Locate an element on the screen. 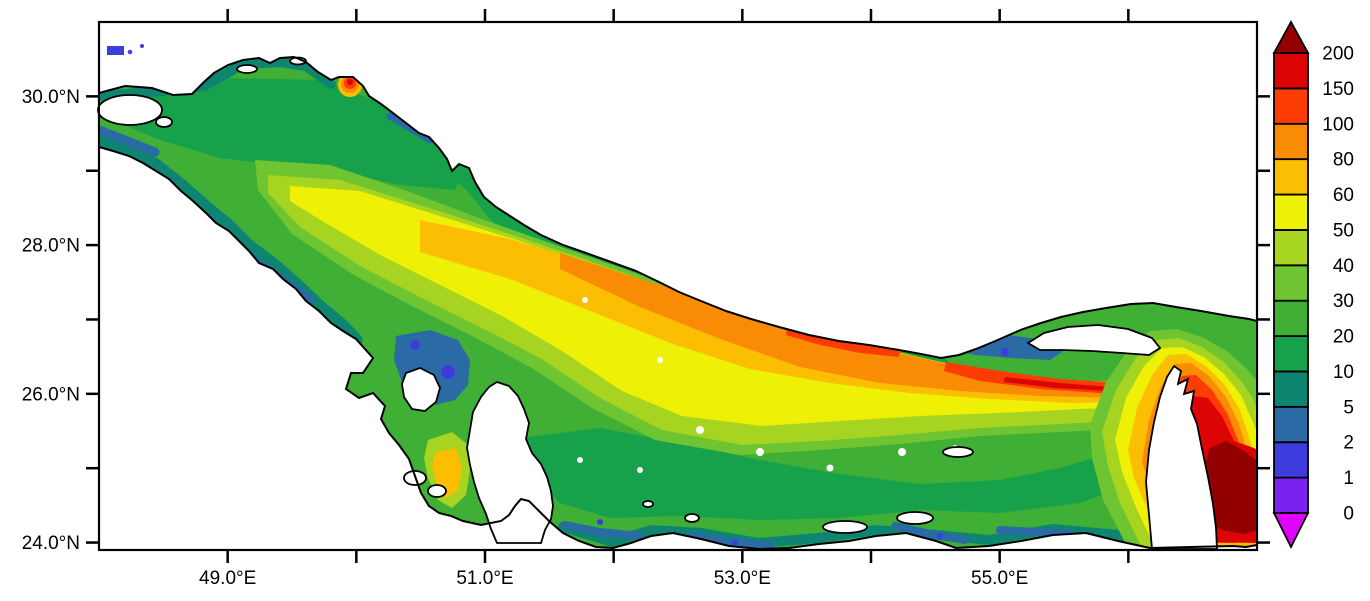 Image resolution: width=1370 pixels, height=601 pixels. hotspot-red is located at coordinates (350, 82).